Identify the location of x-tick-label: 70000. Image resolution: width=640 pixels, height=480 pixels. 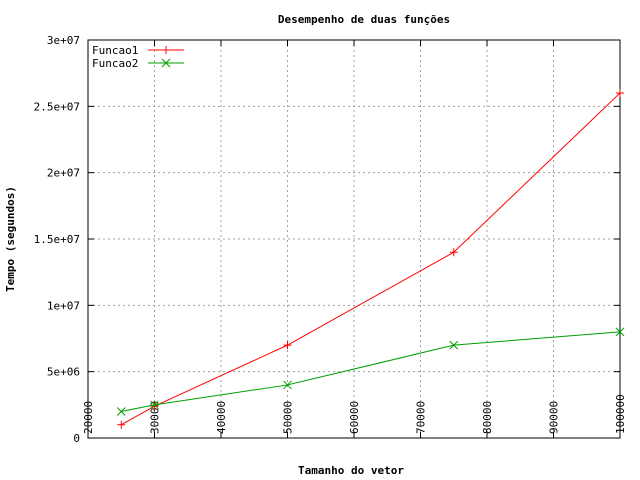
(421, 417).